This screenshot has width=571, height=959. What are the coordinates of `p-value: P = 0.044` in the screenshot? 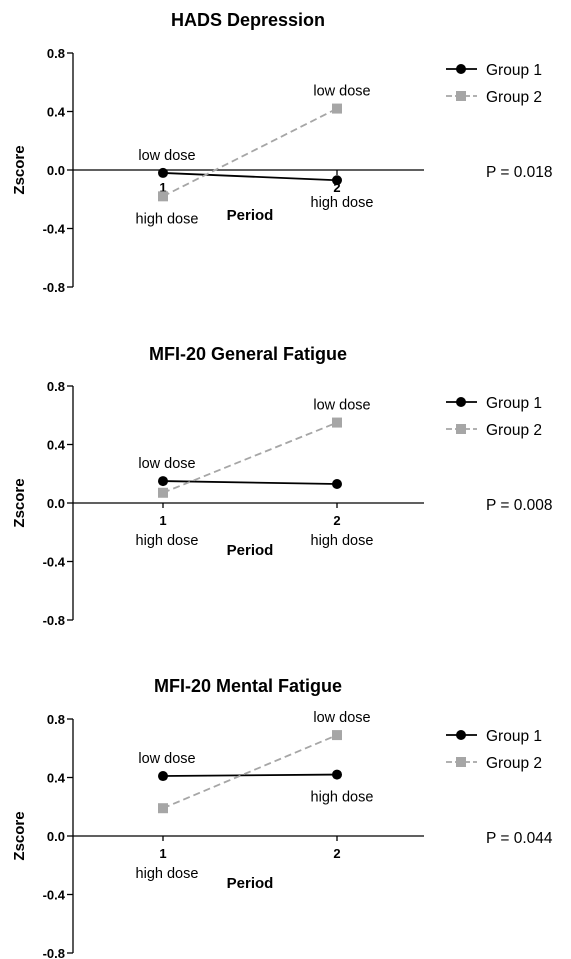 It's located at (519, 838).